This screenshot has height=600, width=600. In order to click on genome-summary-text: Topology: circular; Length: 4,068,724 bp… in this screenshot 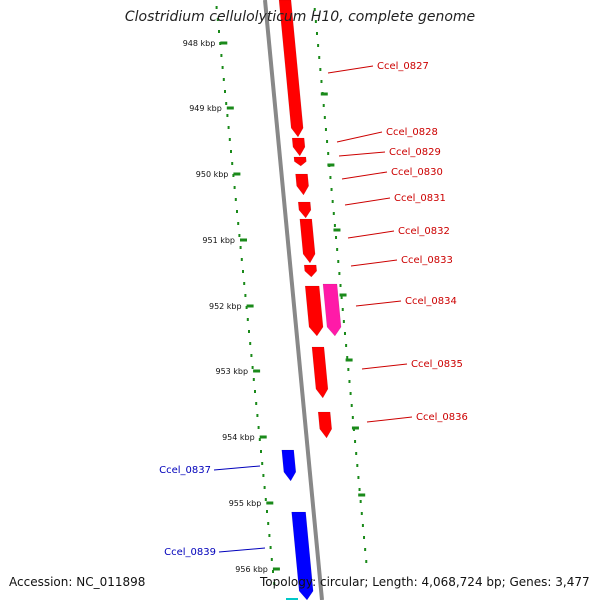, I will do `click(425, 582)`.